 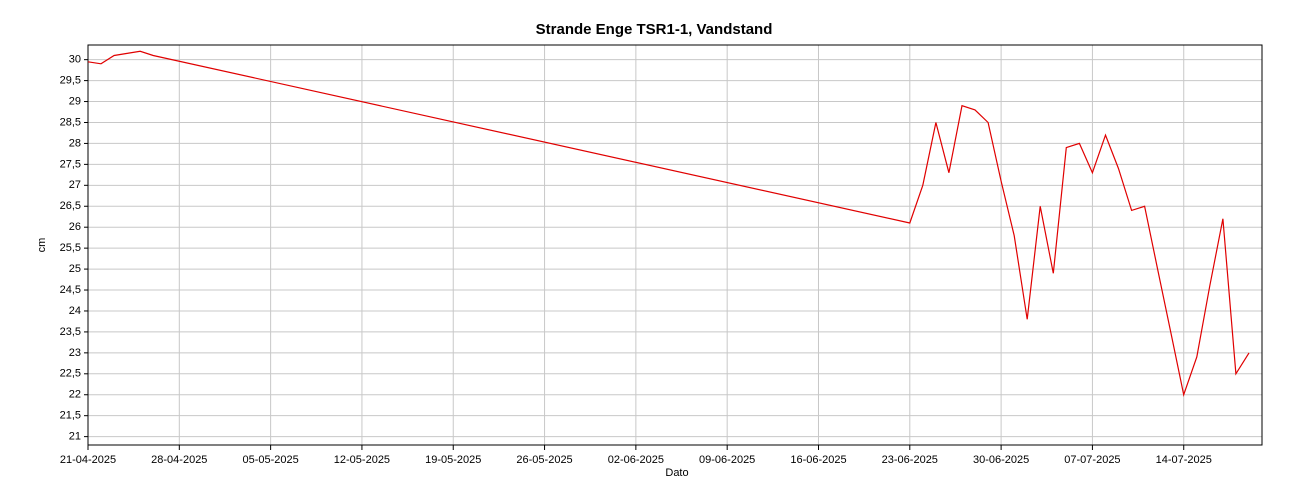 What do you see at coordinates (42, 245) in the screenshot?
I see `y-axis-label: cm` at bounding box center [42, 245].